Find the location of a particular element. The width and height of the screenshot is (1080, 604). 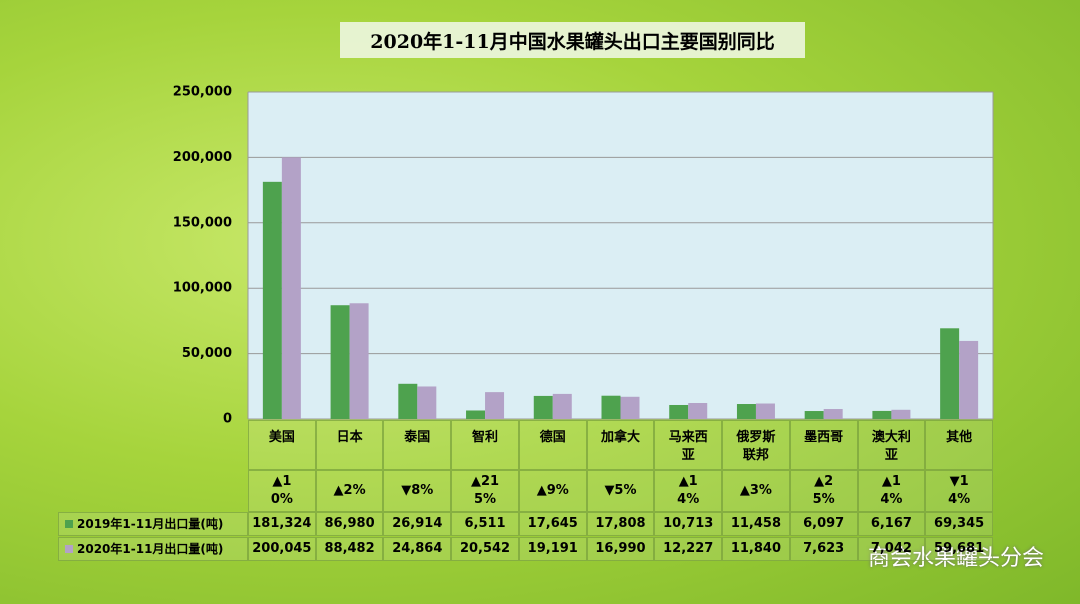

change-label: ▲2% is located at coordinates (349, 491).